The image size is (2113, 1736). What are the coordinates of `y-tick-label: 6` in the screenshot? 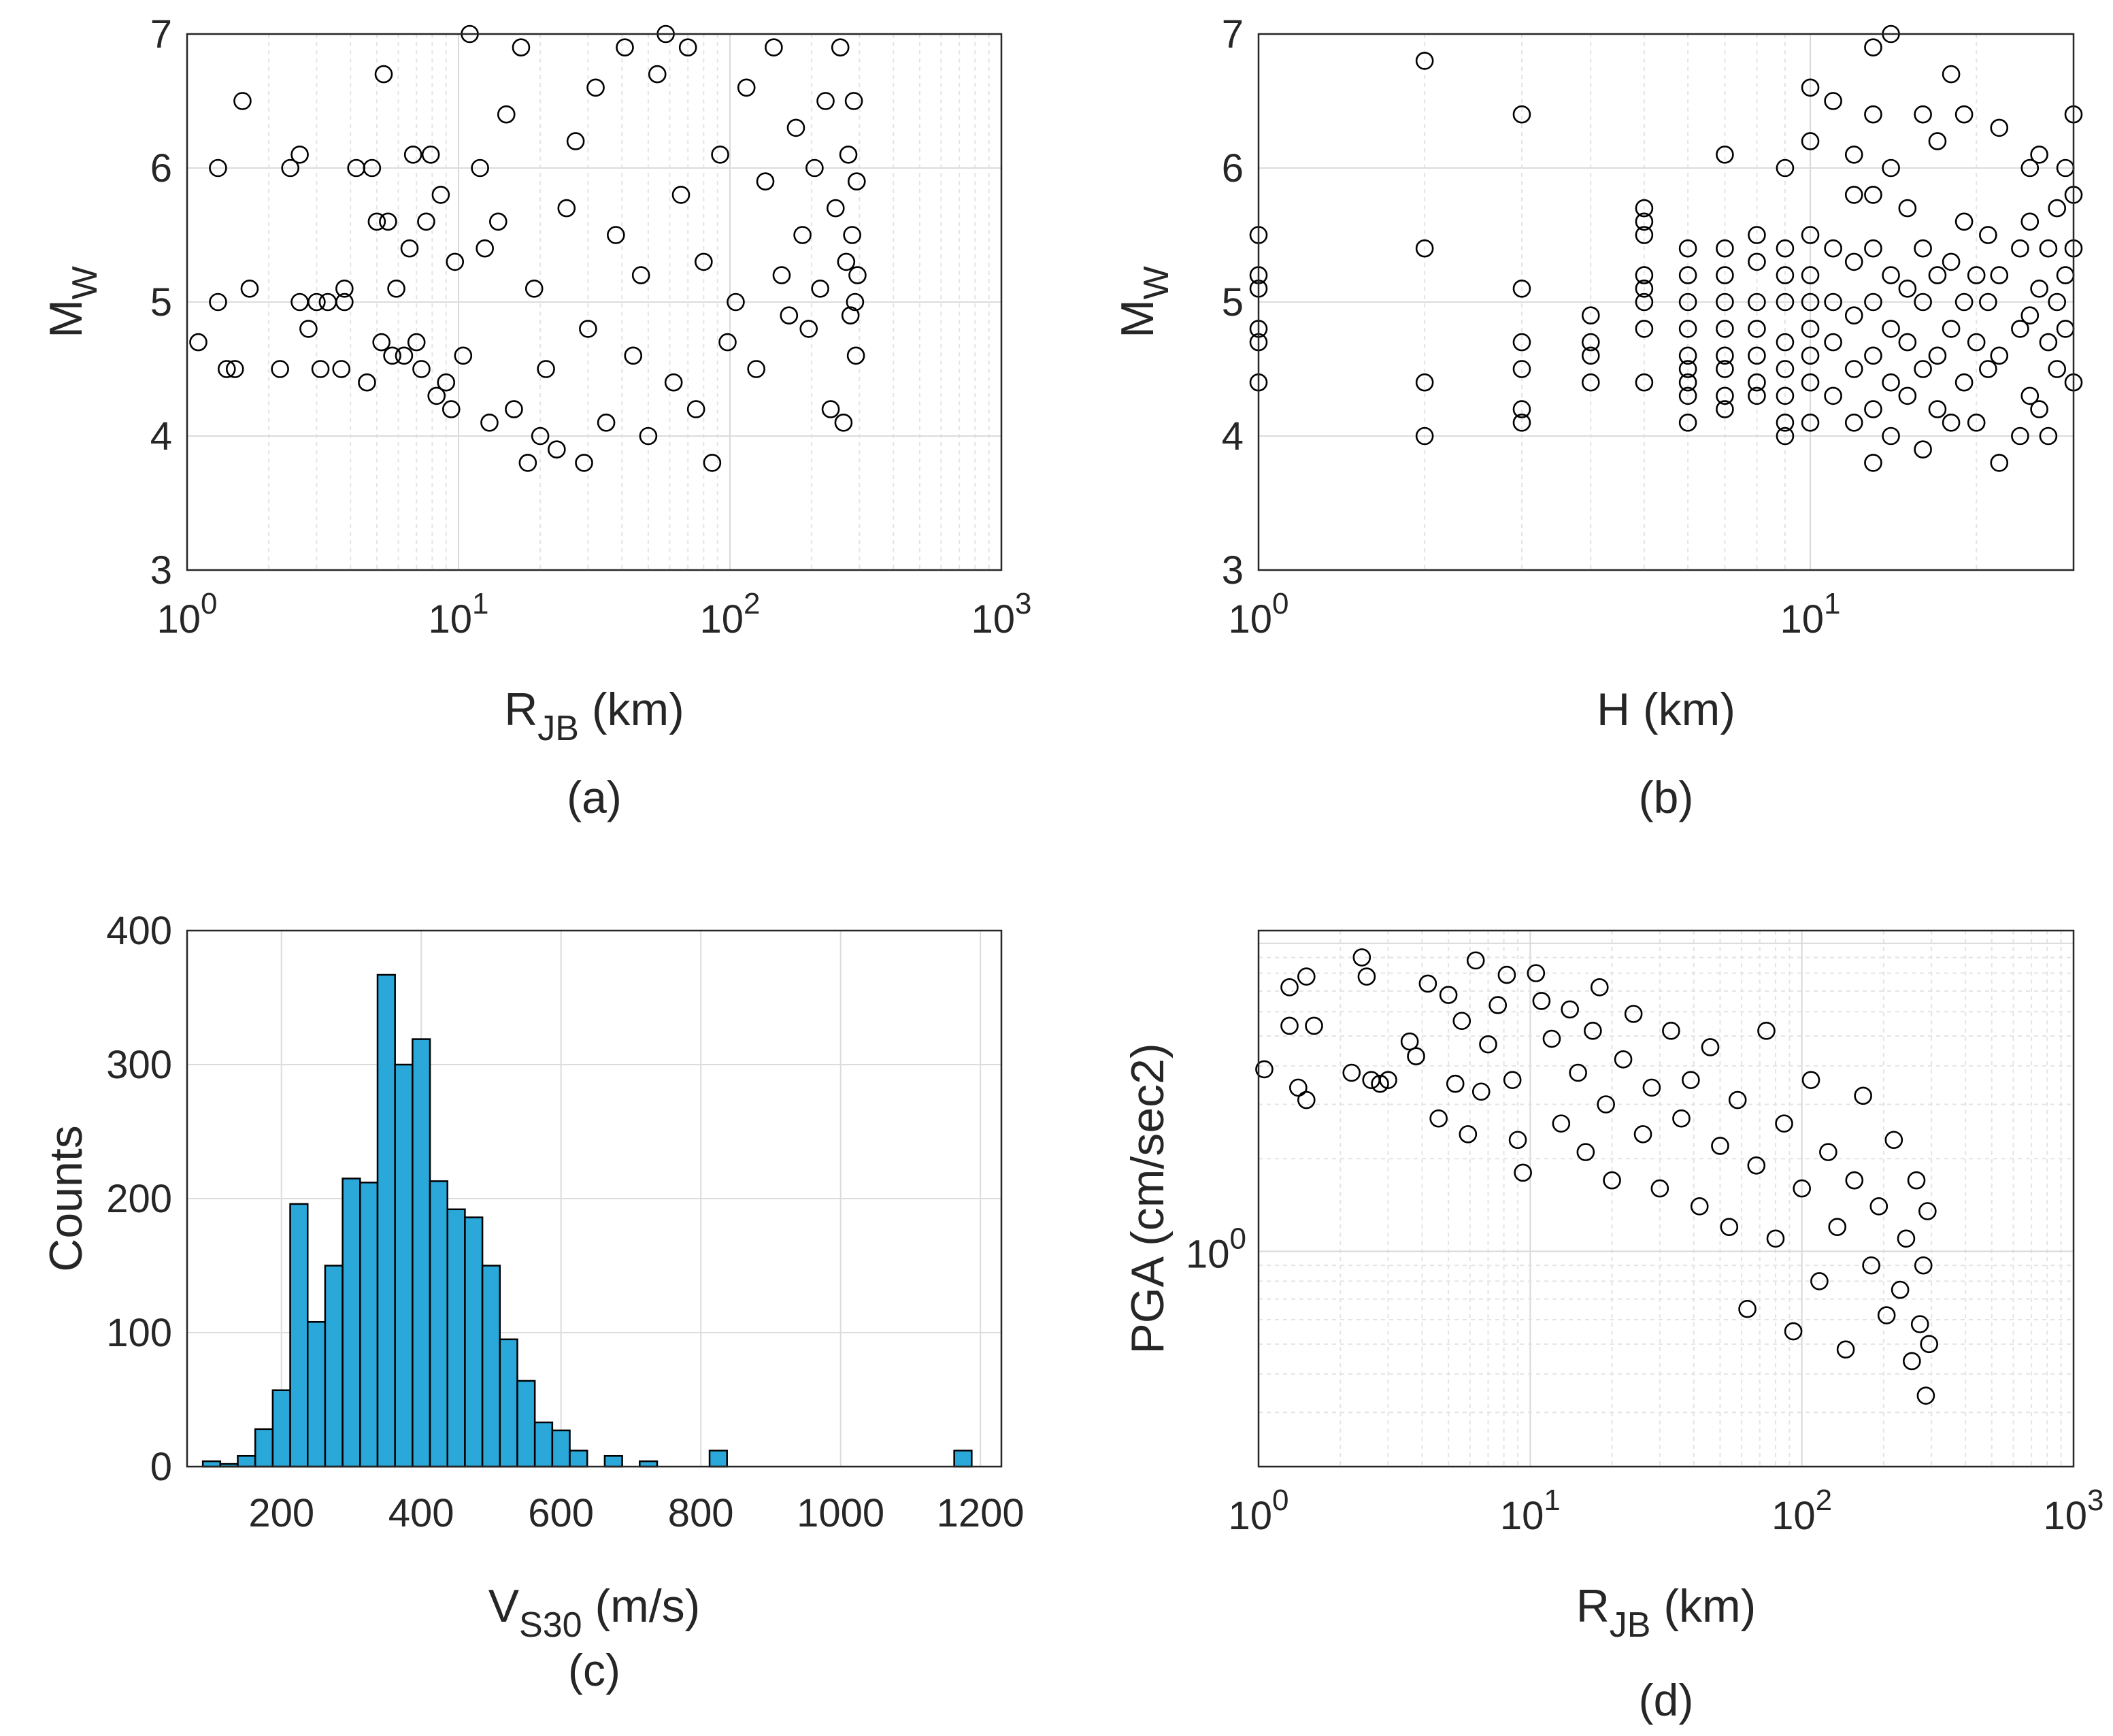 It's located at (1233, 168).